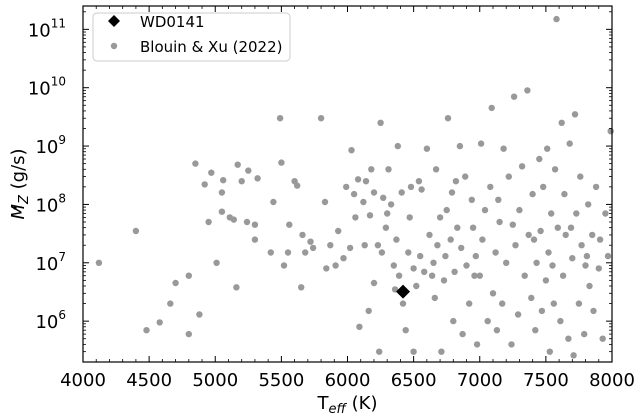 The image size is (640, 418). Describe the element at coordinates (348, 380) in the screenshot. I see `x-tick-label: 6000` at that location.